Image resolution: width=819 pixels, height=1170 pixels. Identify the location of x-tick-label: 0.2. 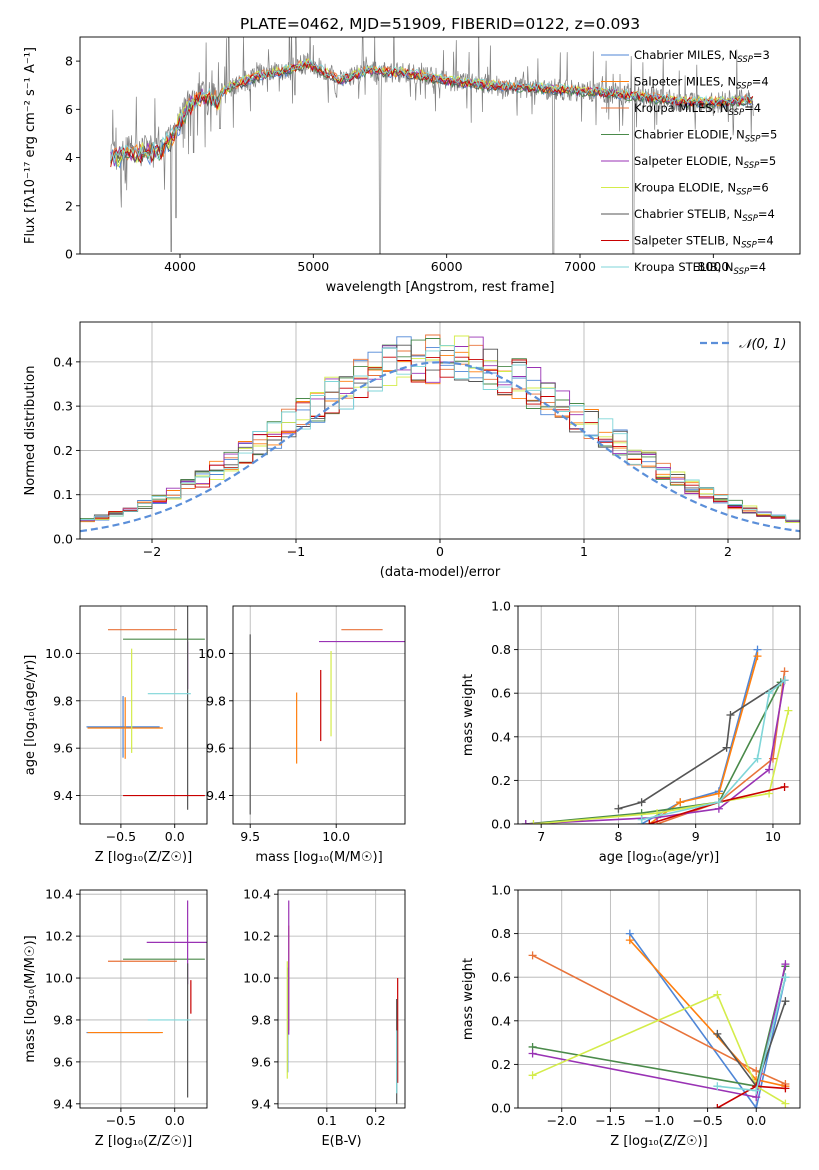
(376, 1120).